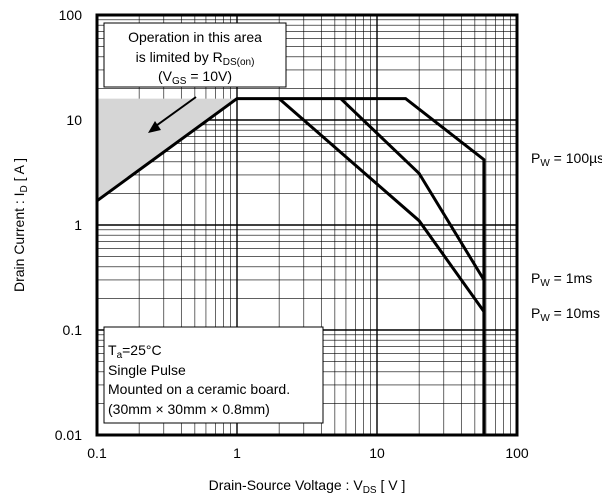 Image resolution: width=602 pixels, height=500 pixels. I want to click on conditions-pulse: Single Pulse, so click(147, 370).